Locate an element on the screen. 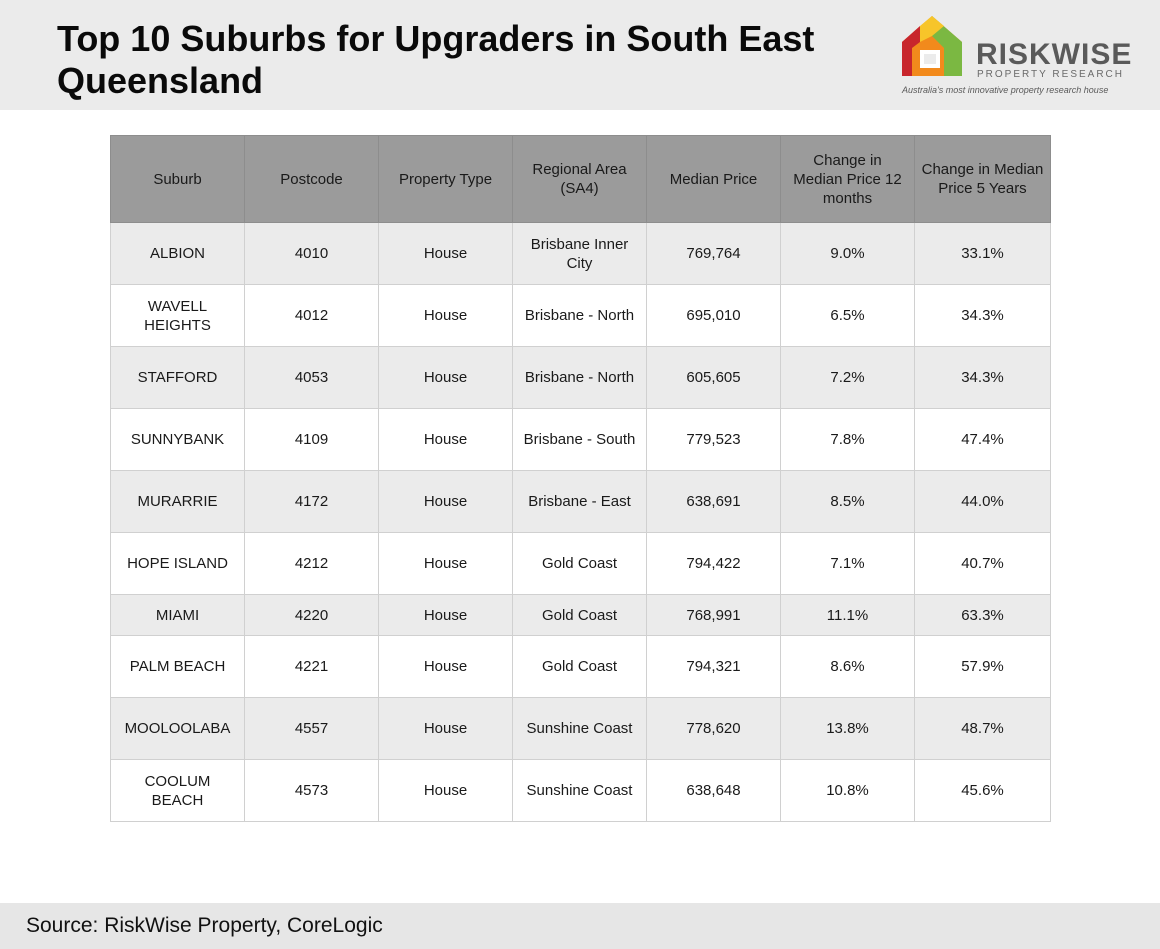 The width and height of the screenshot is (1160, 949). table-cell: 4012 is located at coordinates (311, 315).